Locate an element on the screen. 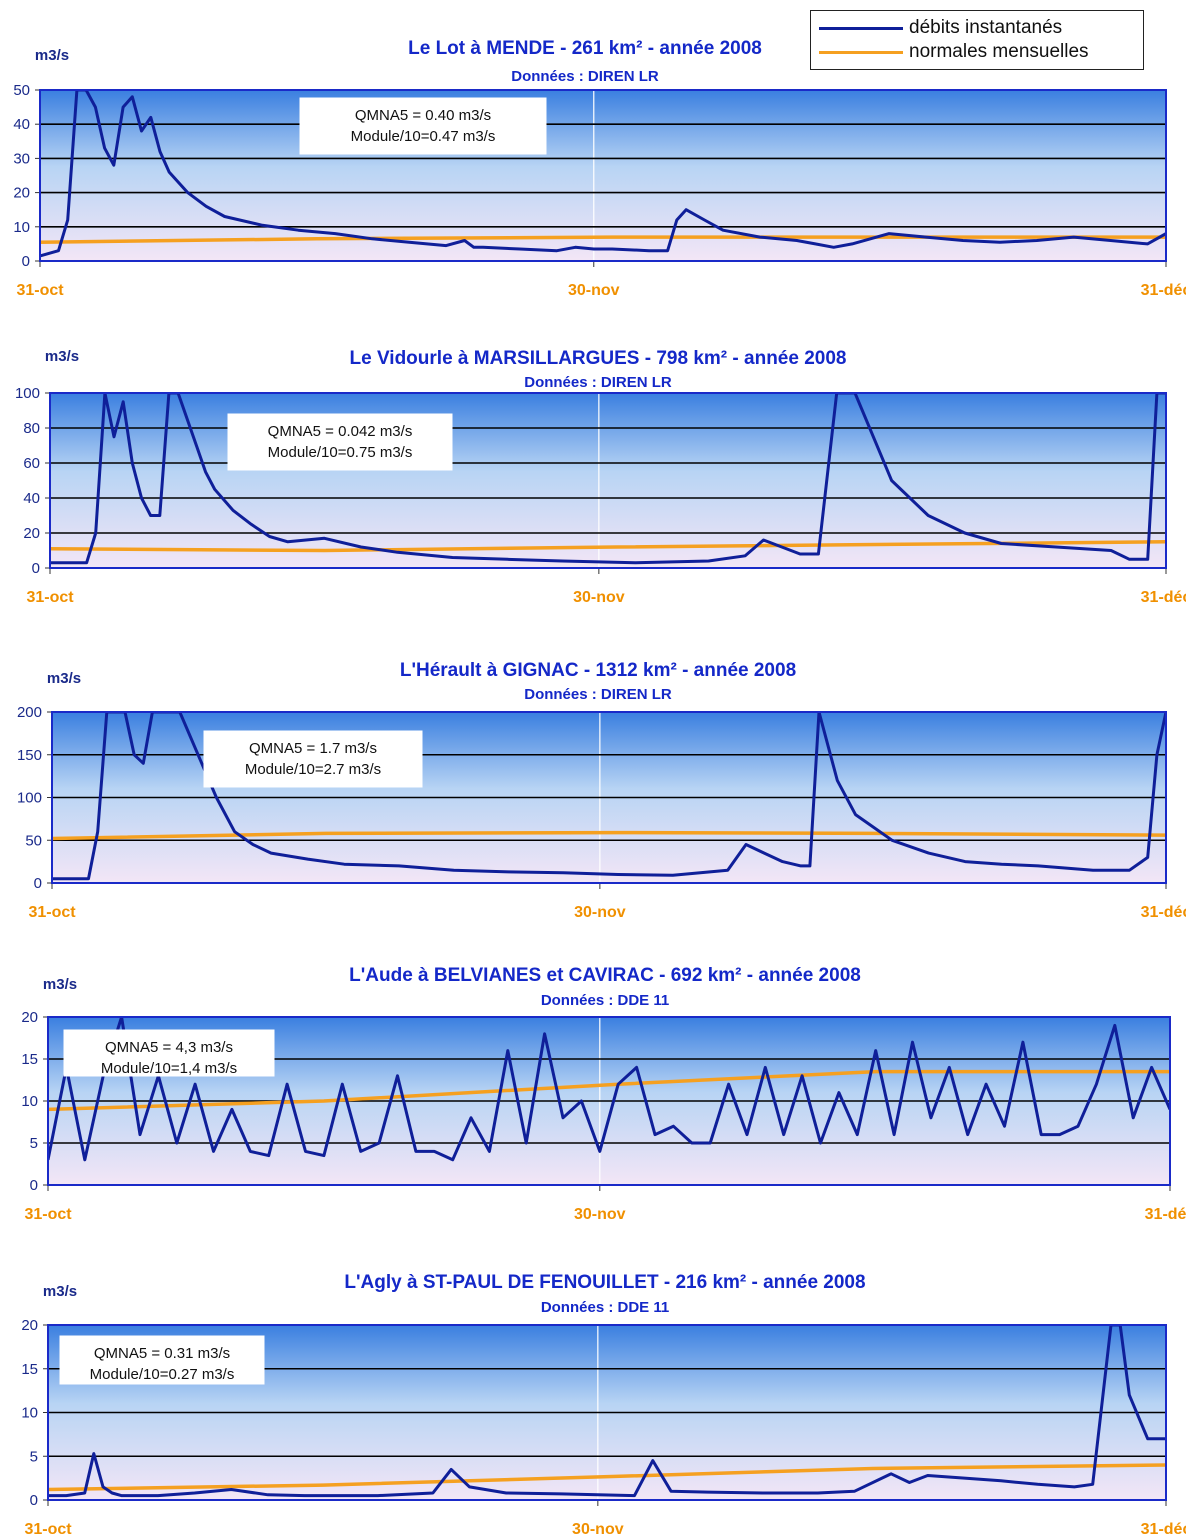 The height and width of the screenshot is (1537, 1186). chart-title: Le Lot à MENDE - 261 km² - année 2008 is located at coordinates (585, 48).